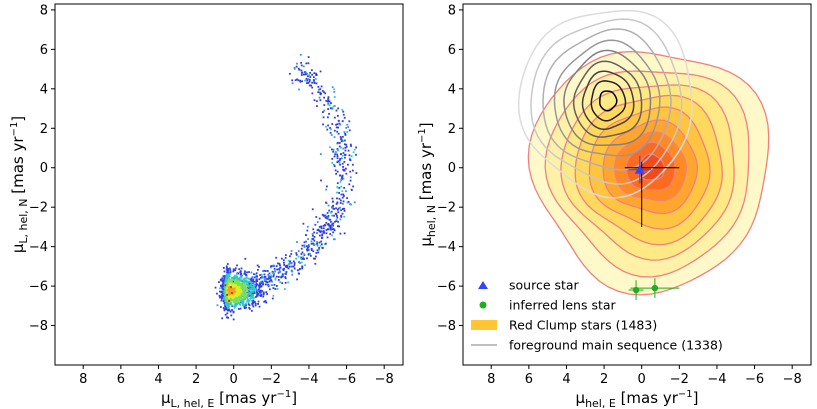 The image size is (817, 409). Describe the element at coordinates (346, 379) in the screenshot. I see `x-tick-label: −6` at that location.